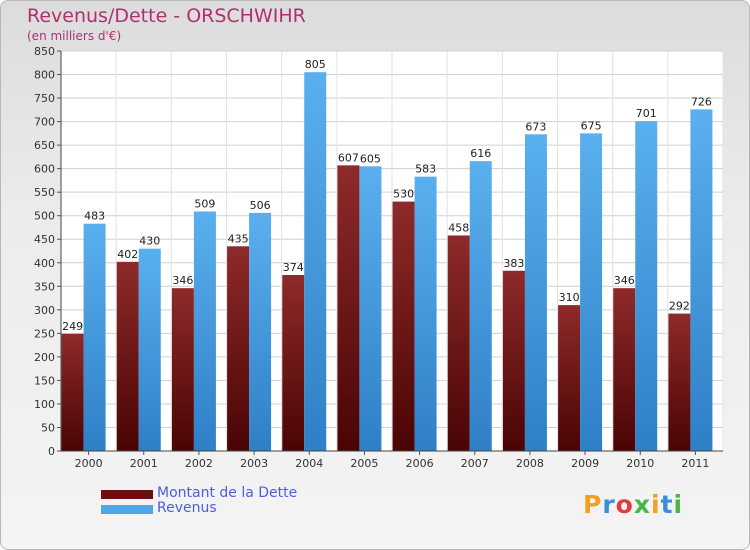  What do you see at coordinates (149, 241) in the screenshot?
I see `data-label-revenus: 430` at bounding box center [149, 241].